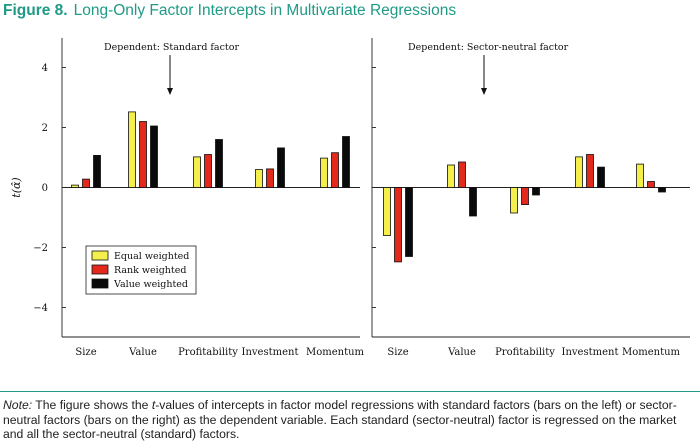 The width and height of the screenshot is (700, 445). Describe the element at coordinates (100, 283) in the screenshot. I see `legend-swatch-value` at that location.